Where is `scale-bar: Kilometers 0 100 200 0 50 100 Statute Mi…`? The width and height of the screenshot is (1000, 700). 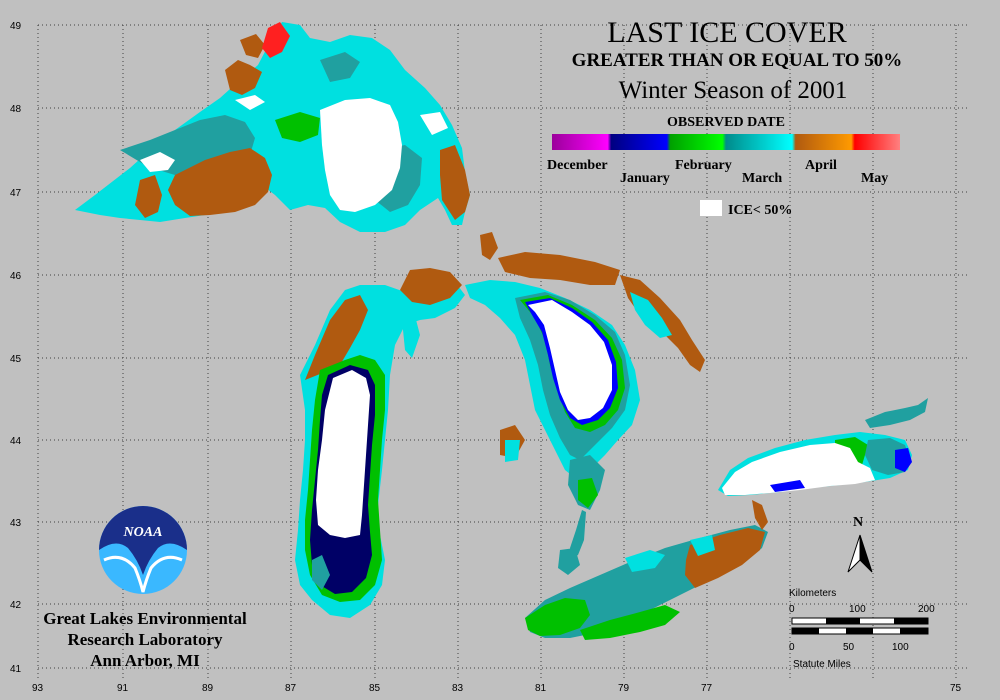 scale-bar: Kilometers 0 100 200 0 50 100 Statute Mi… is located at coordinates (862, 629).